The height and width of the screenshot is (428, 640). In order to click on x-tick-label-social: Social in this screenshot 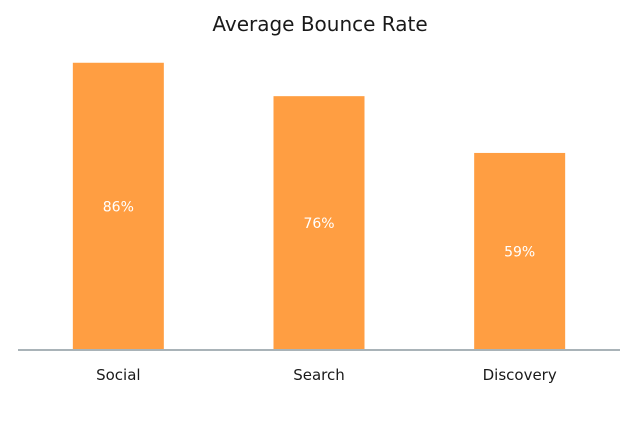, I will do `click(118, 375)`.